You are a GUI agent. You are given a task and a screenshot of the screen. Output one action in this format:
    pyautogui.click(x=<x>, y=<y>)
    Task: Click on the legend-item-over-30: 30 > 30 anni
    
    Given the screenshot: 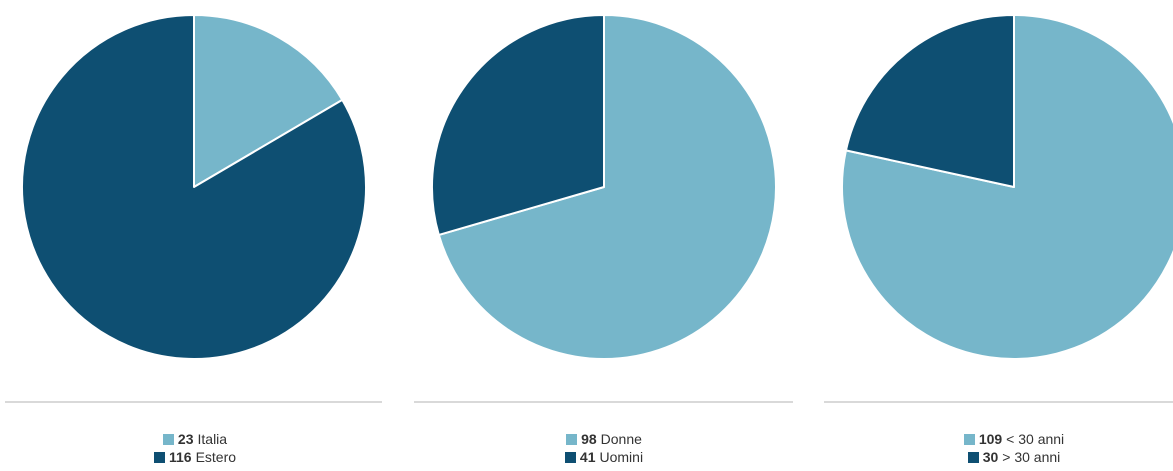 What is the action you would take?
    pyautogui.click(x=1014, y=457)
    